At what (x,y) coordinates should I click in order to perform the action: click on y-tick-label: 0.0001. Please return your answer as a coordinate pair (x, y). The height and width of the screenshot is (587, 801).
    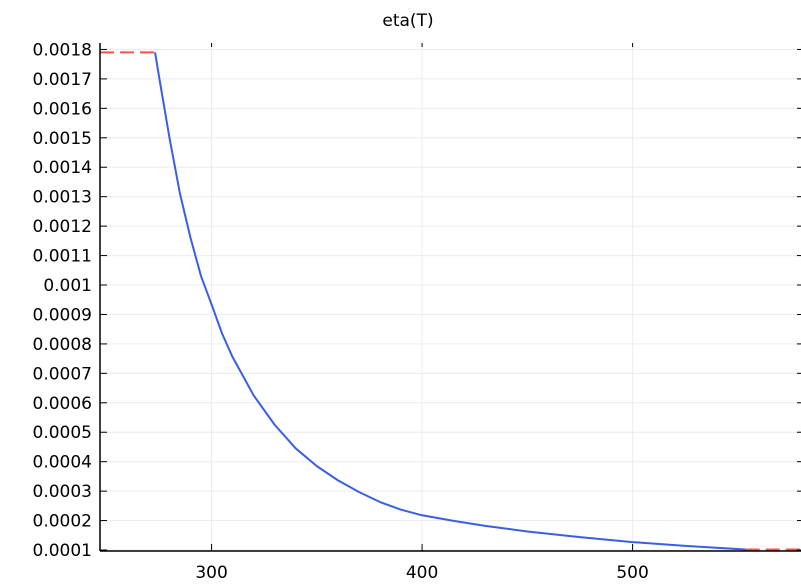
    Looking at the image, I should click on (62, 551).